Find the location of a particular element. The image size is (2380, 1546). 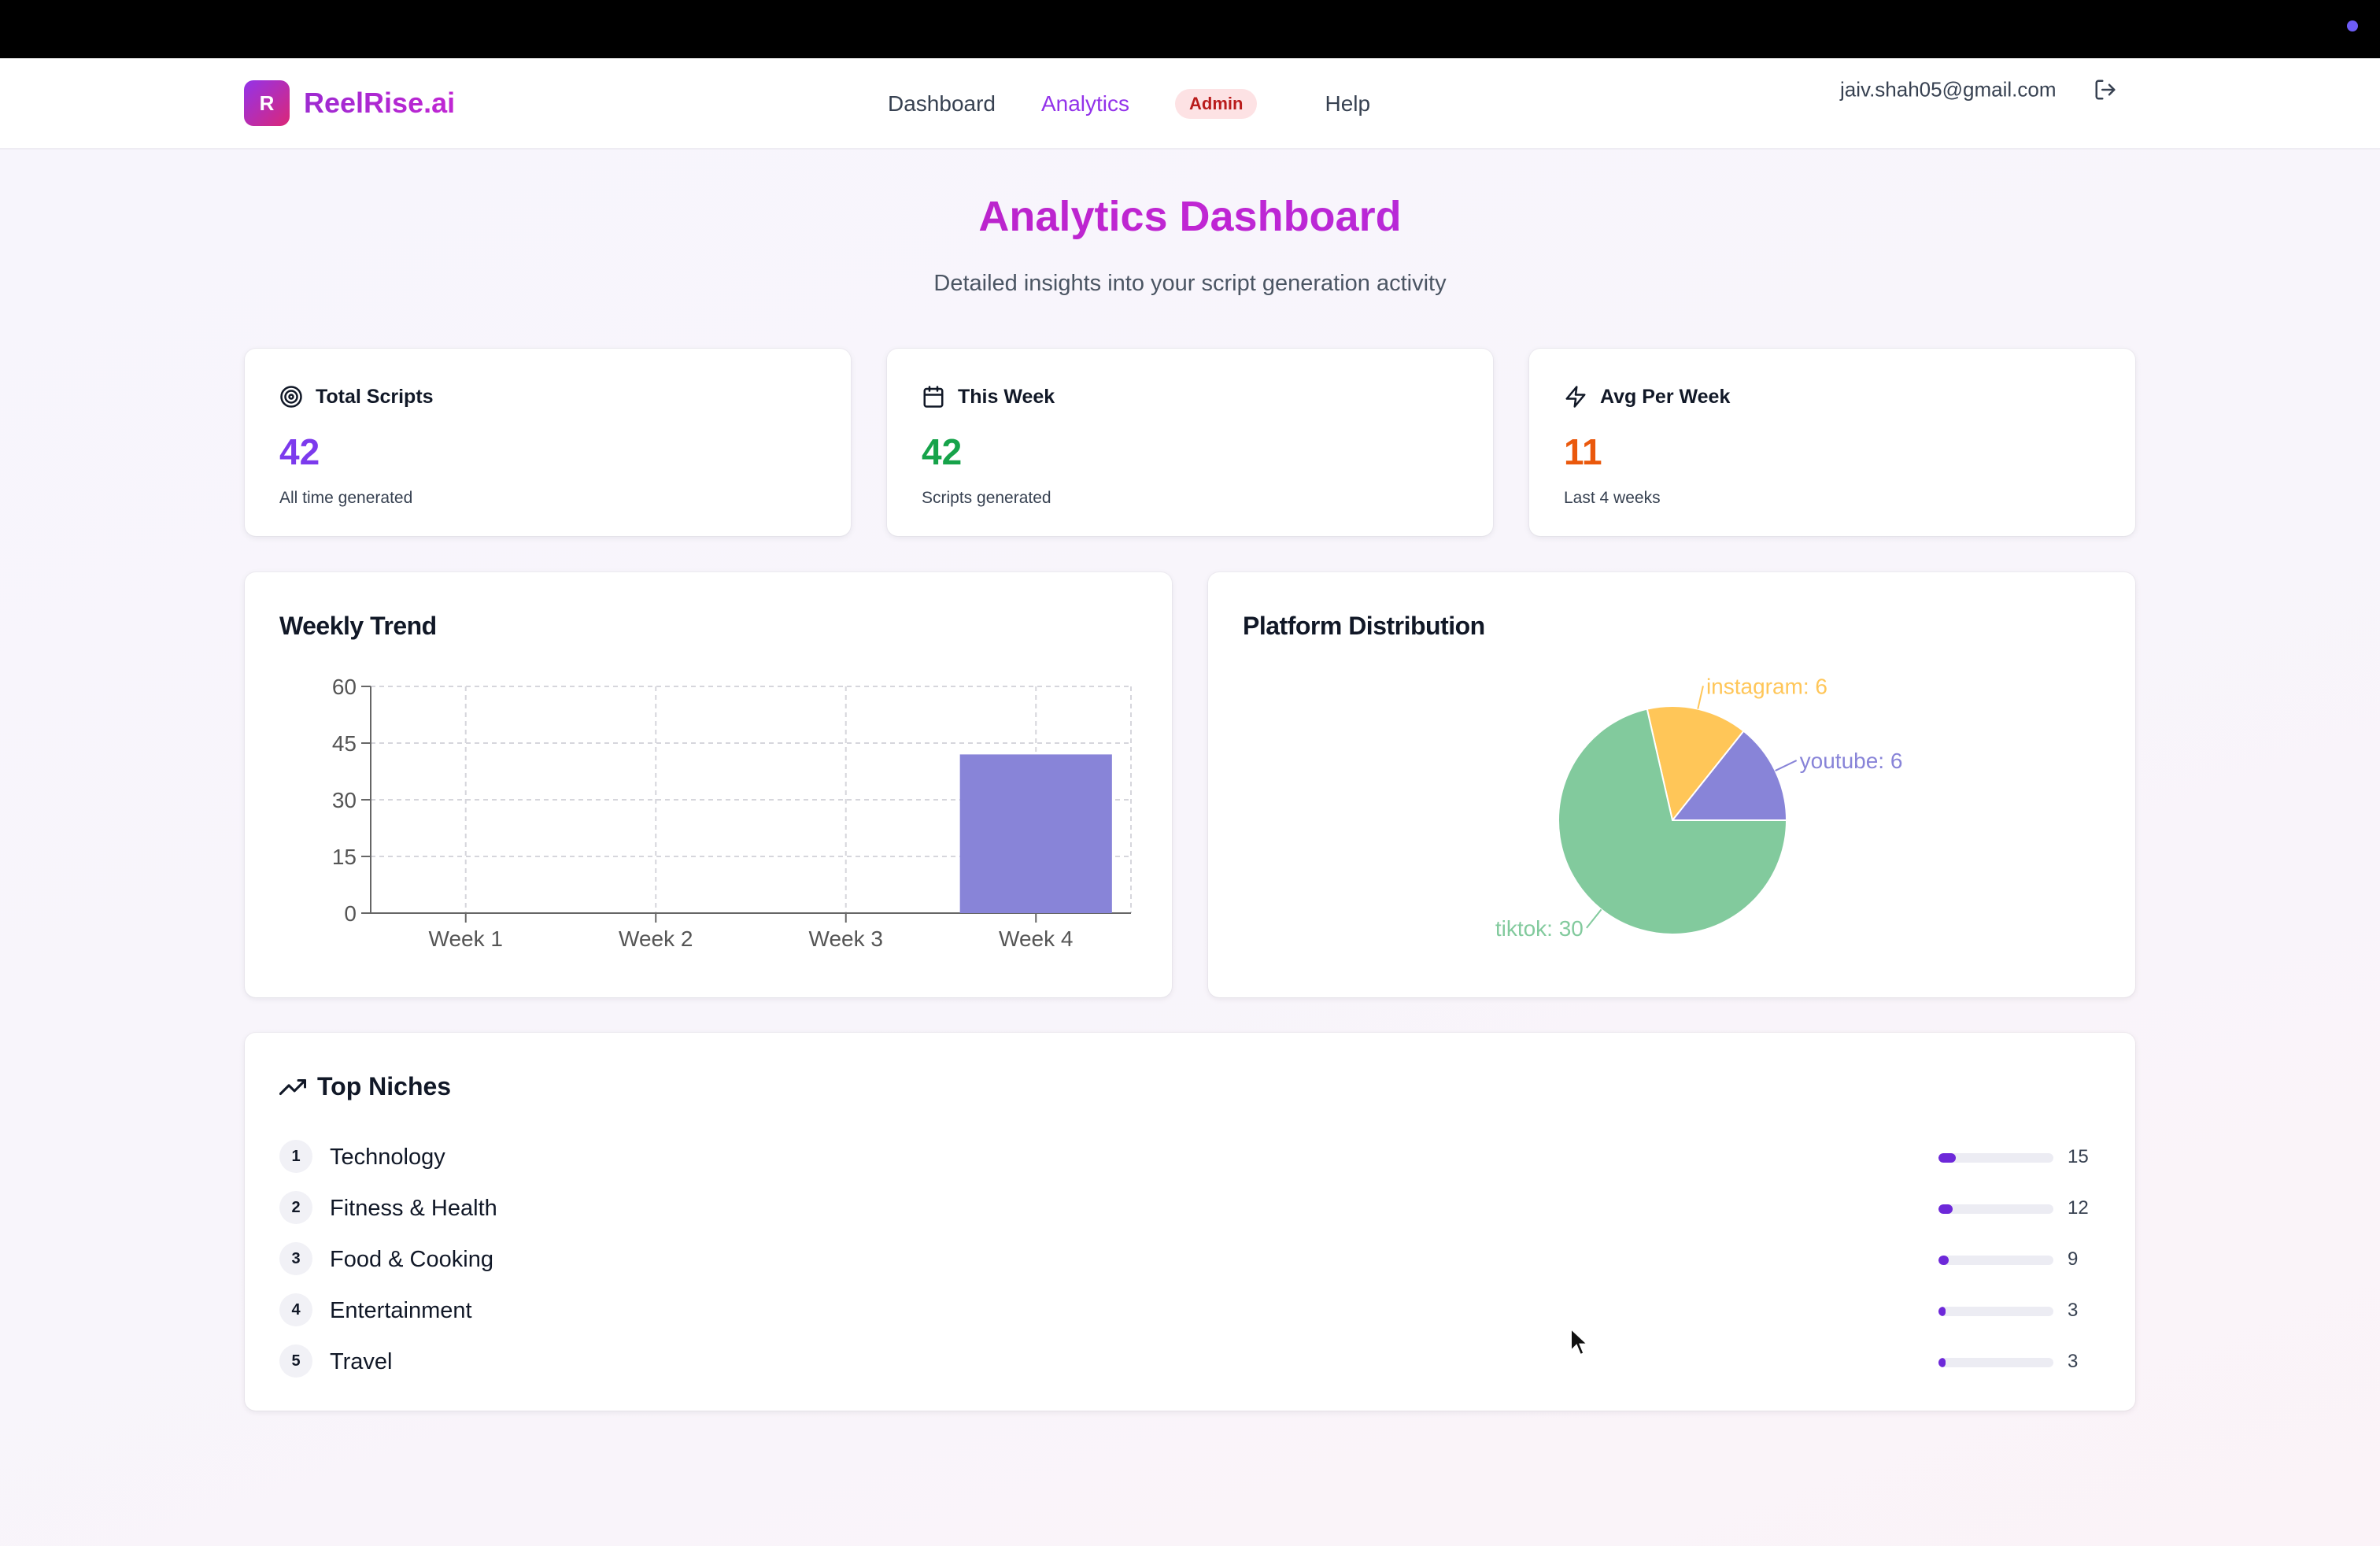

platform-distribution-title: Platform Distribution is located at coordinates (1364, 626).